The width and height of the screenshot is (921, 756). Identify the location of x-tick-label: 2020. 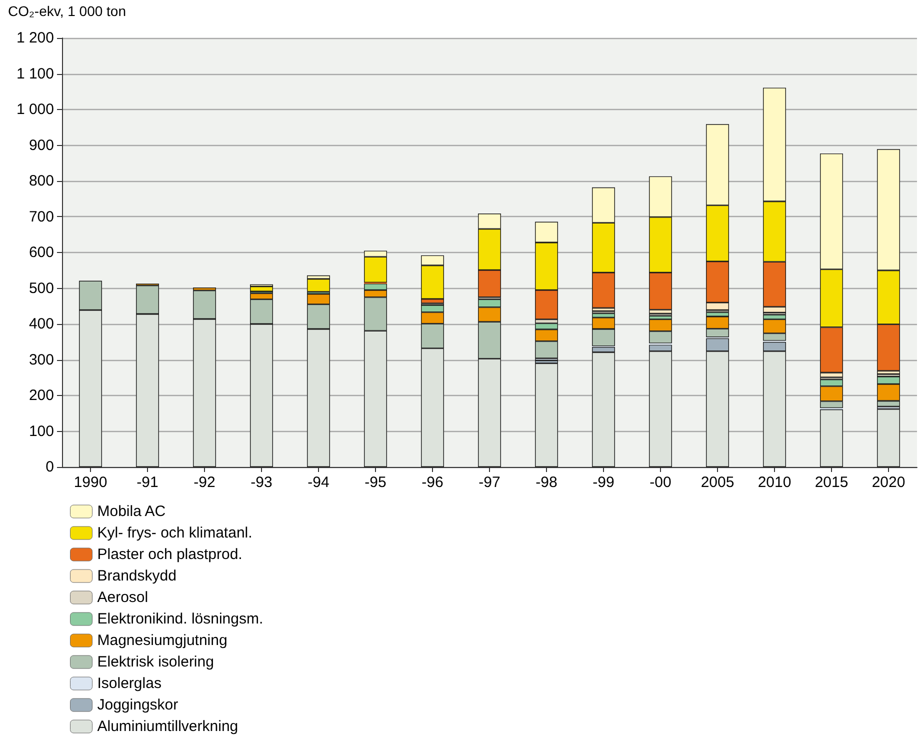
(889, 482).